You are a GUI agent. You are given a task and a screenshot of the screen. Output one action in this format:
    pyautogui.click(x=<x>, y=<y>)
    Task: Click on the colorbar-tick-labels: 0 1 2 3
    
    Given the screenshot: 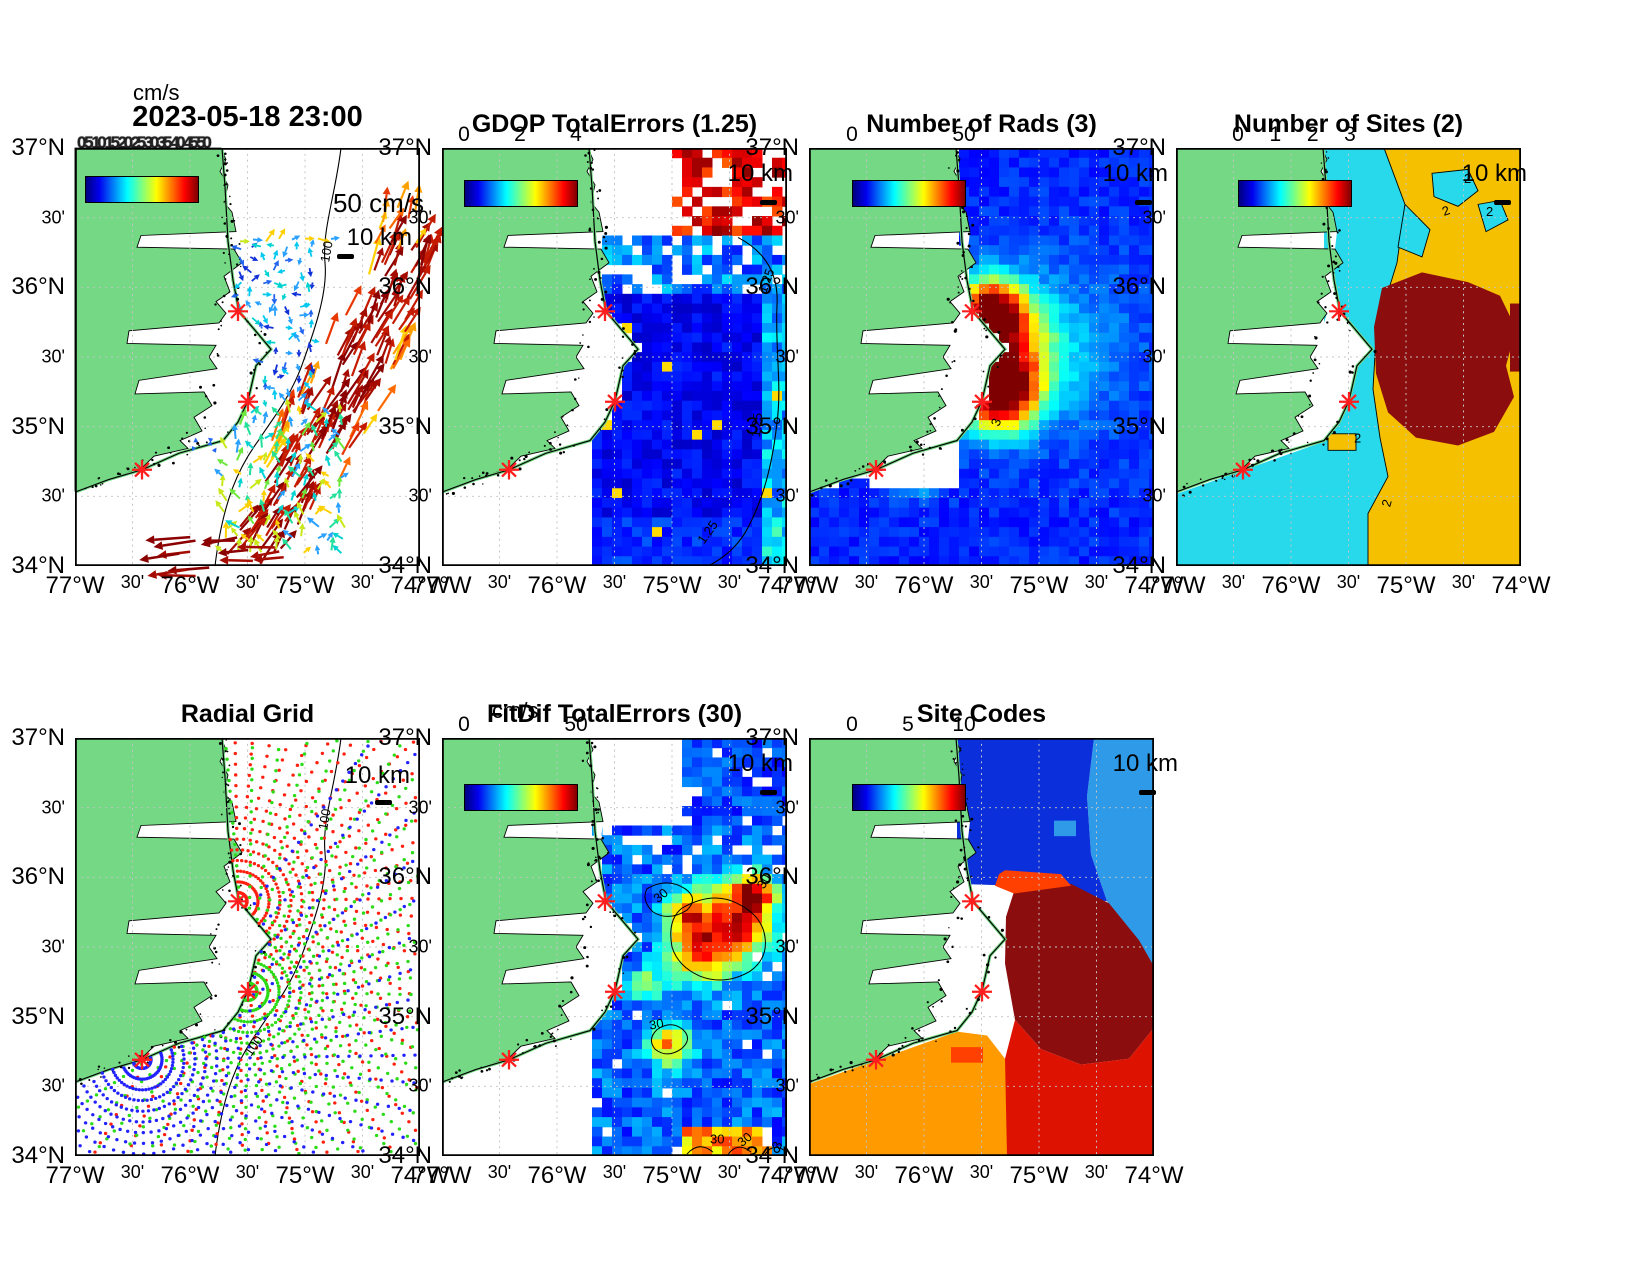 What is the action you would take?
    pyautogui.click(x=1348, y=134)
    